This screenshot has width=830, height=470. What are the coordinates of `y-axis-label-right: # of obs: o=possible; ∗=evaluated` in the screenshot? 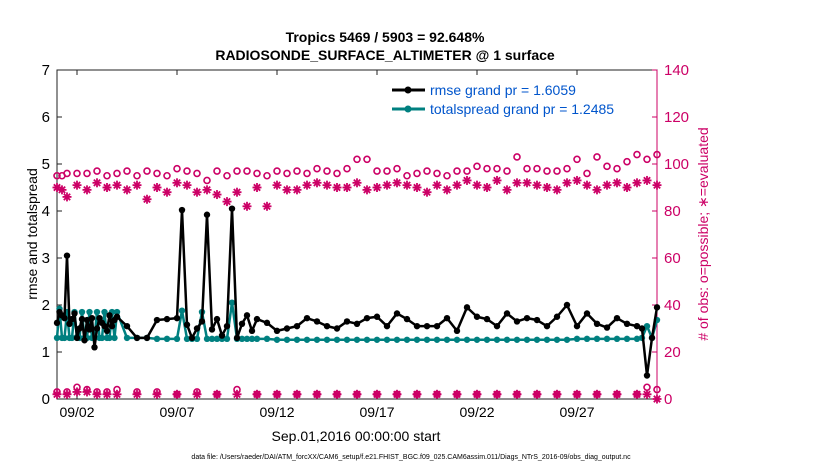 It's located at (703, 233).